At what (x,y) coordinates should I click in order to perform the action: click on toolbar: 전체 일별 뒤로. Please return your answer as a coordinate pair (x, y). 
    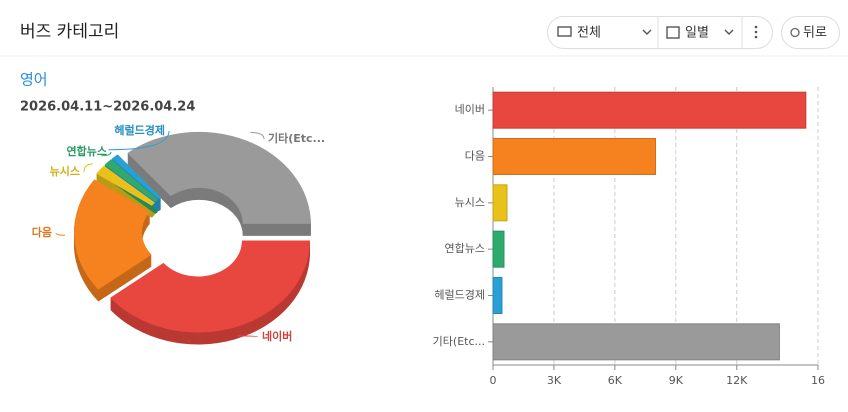
    Looking at the image, I should click on (693, 32).